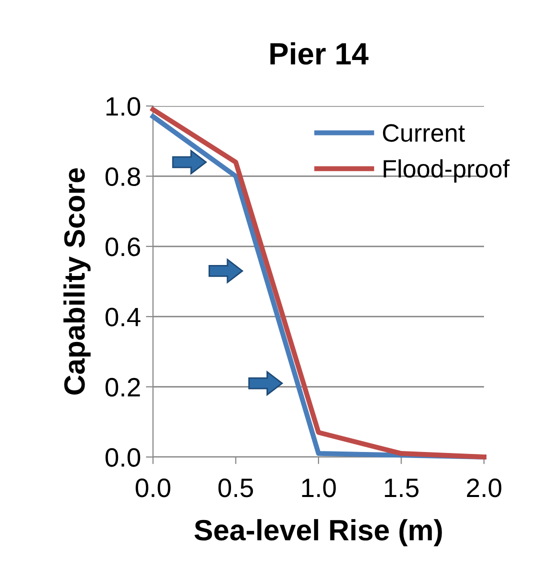 This screenshot has width=549, height=576. Describe the element at coordinates (123, 387) in the screenshot. I see `y-tick-label: 0.2` at that location.